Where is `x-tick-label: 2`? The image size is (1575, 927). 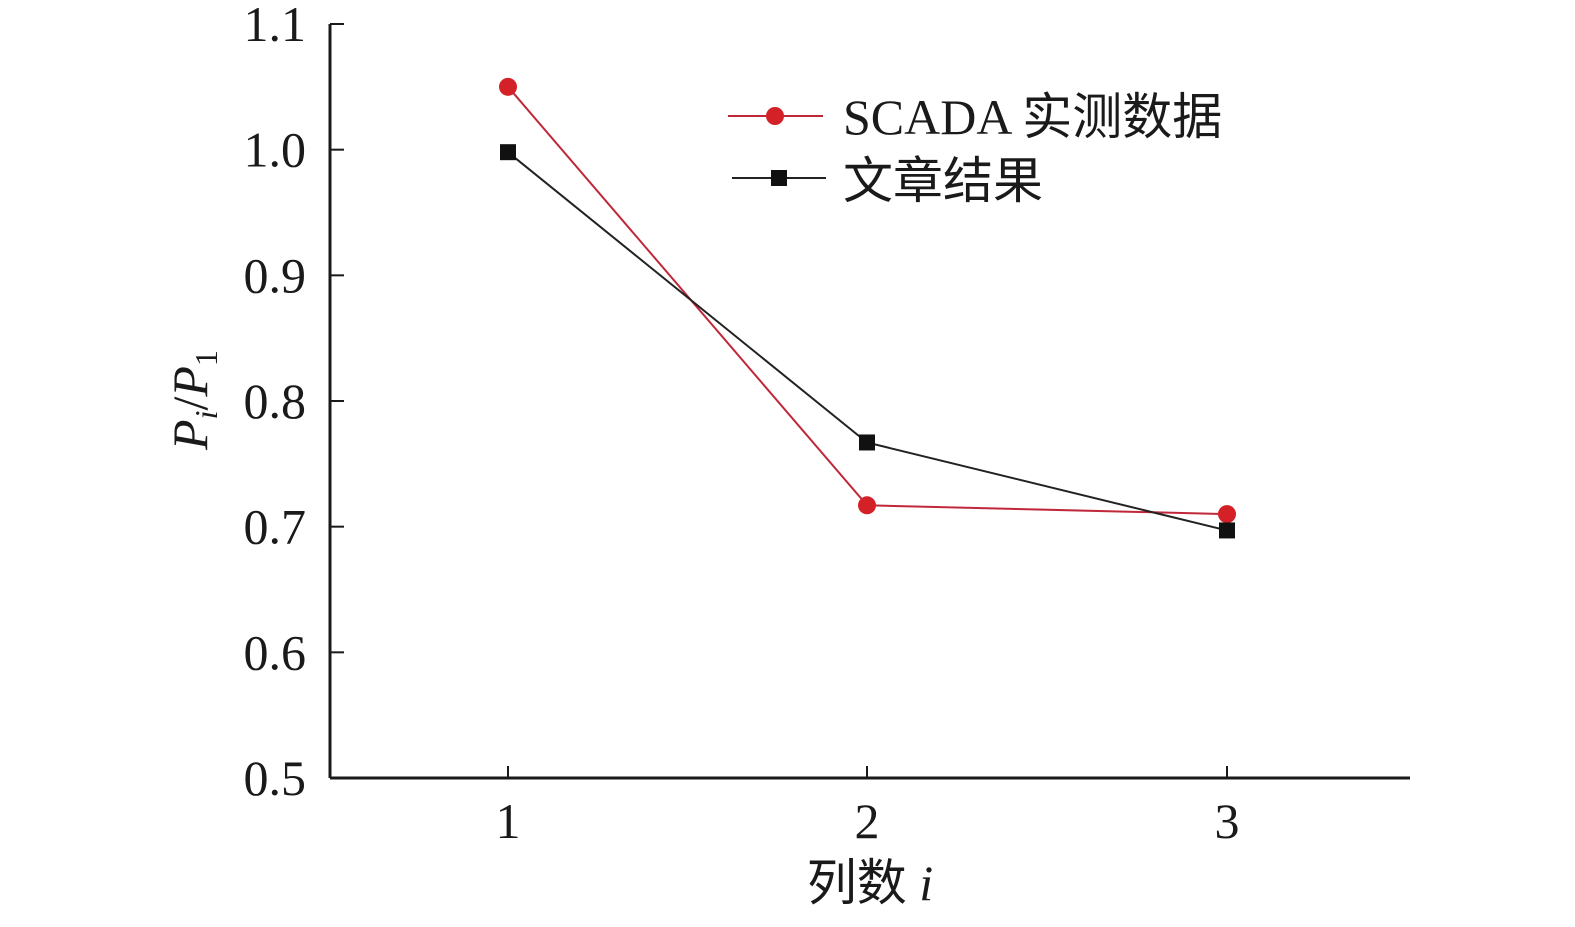
x-tick-label: 2 is located at coordinates (867, 821).